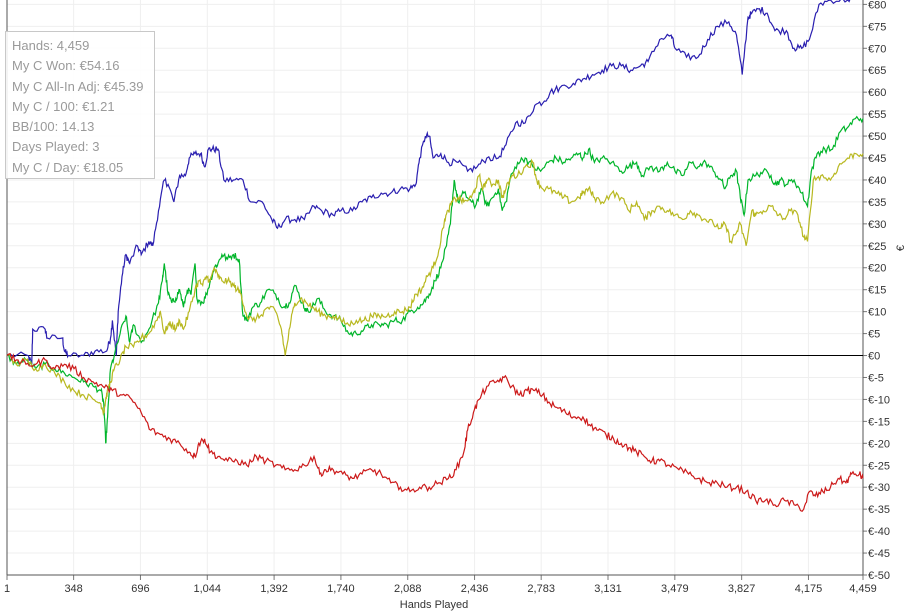 The height and width of the screenshot is (611, 911). I want to click on stat-won: My C Won: €54.16, so click(66, 66).